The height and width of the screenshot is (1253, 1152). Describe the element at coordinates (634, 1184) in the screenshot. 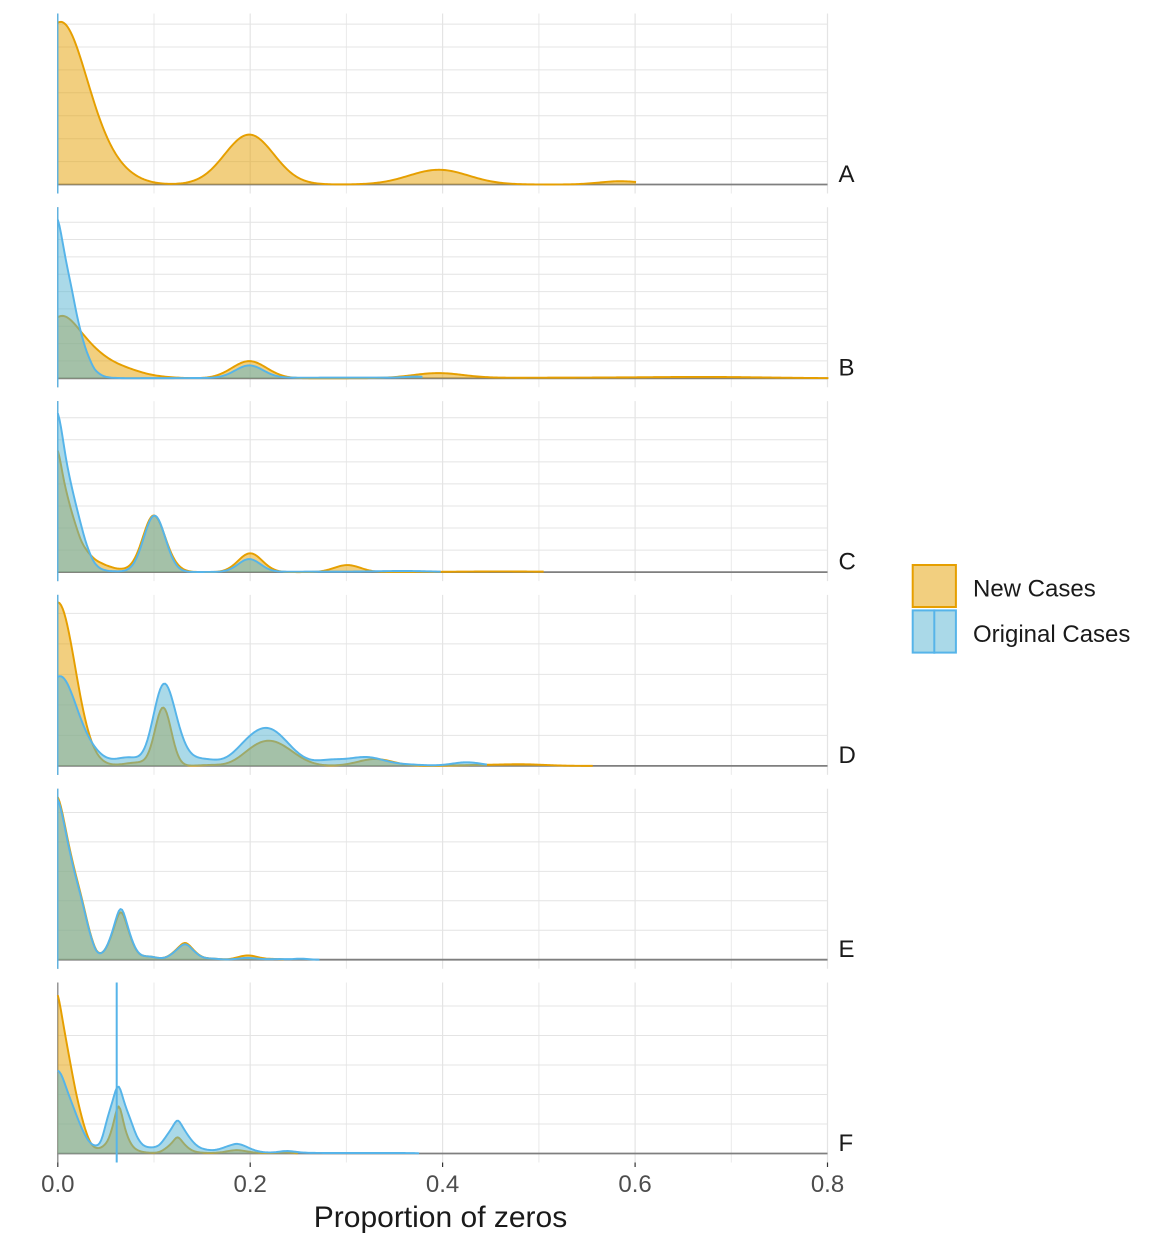

I see `svg-text: 0.6` at that location.